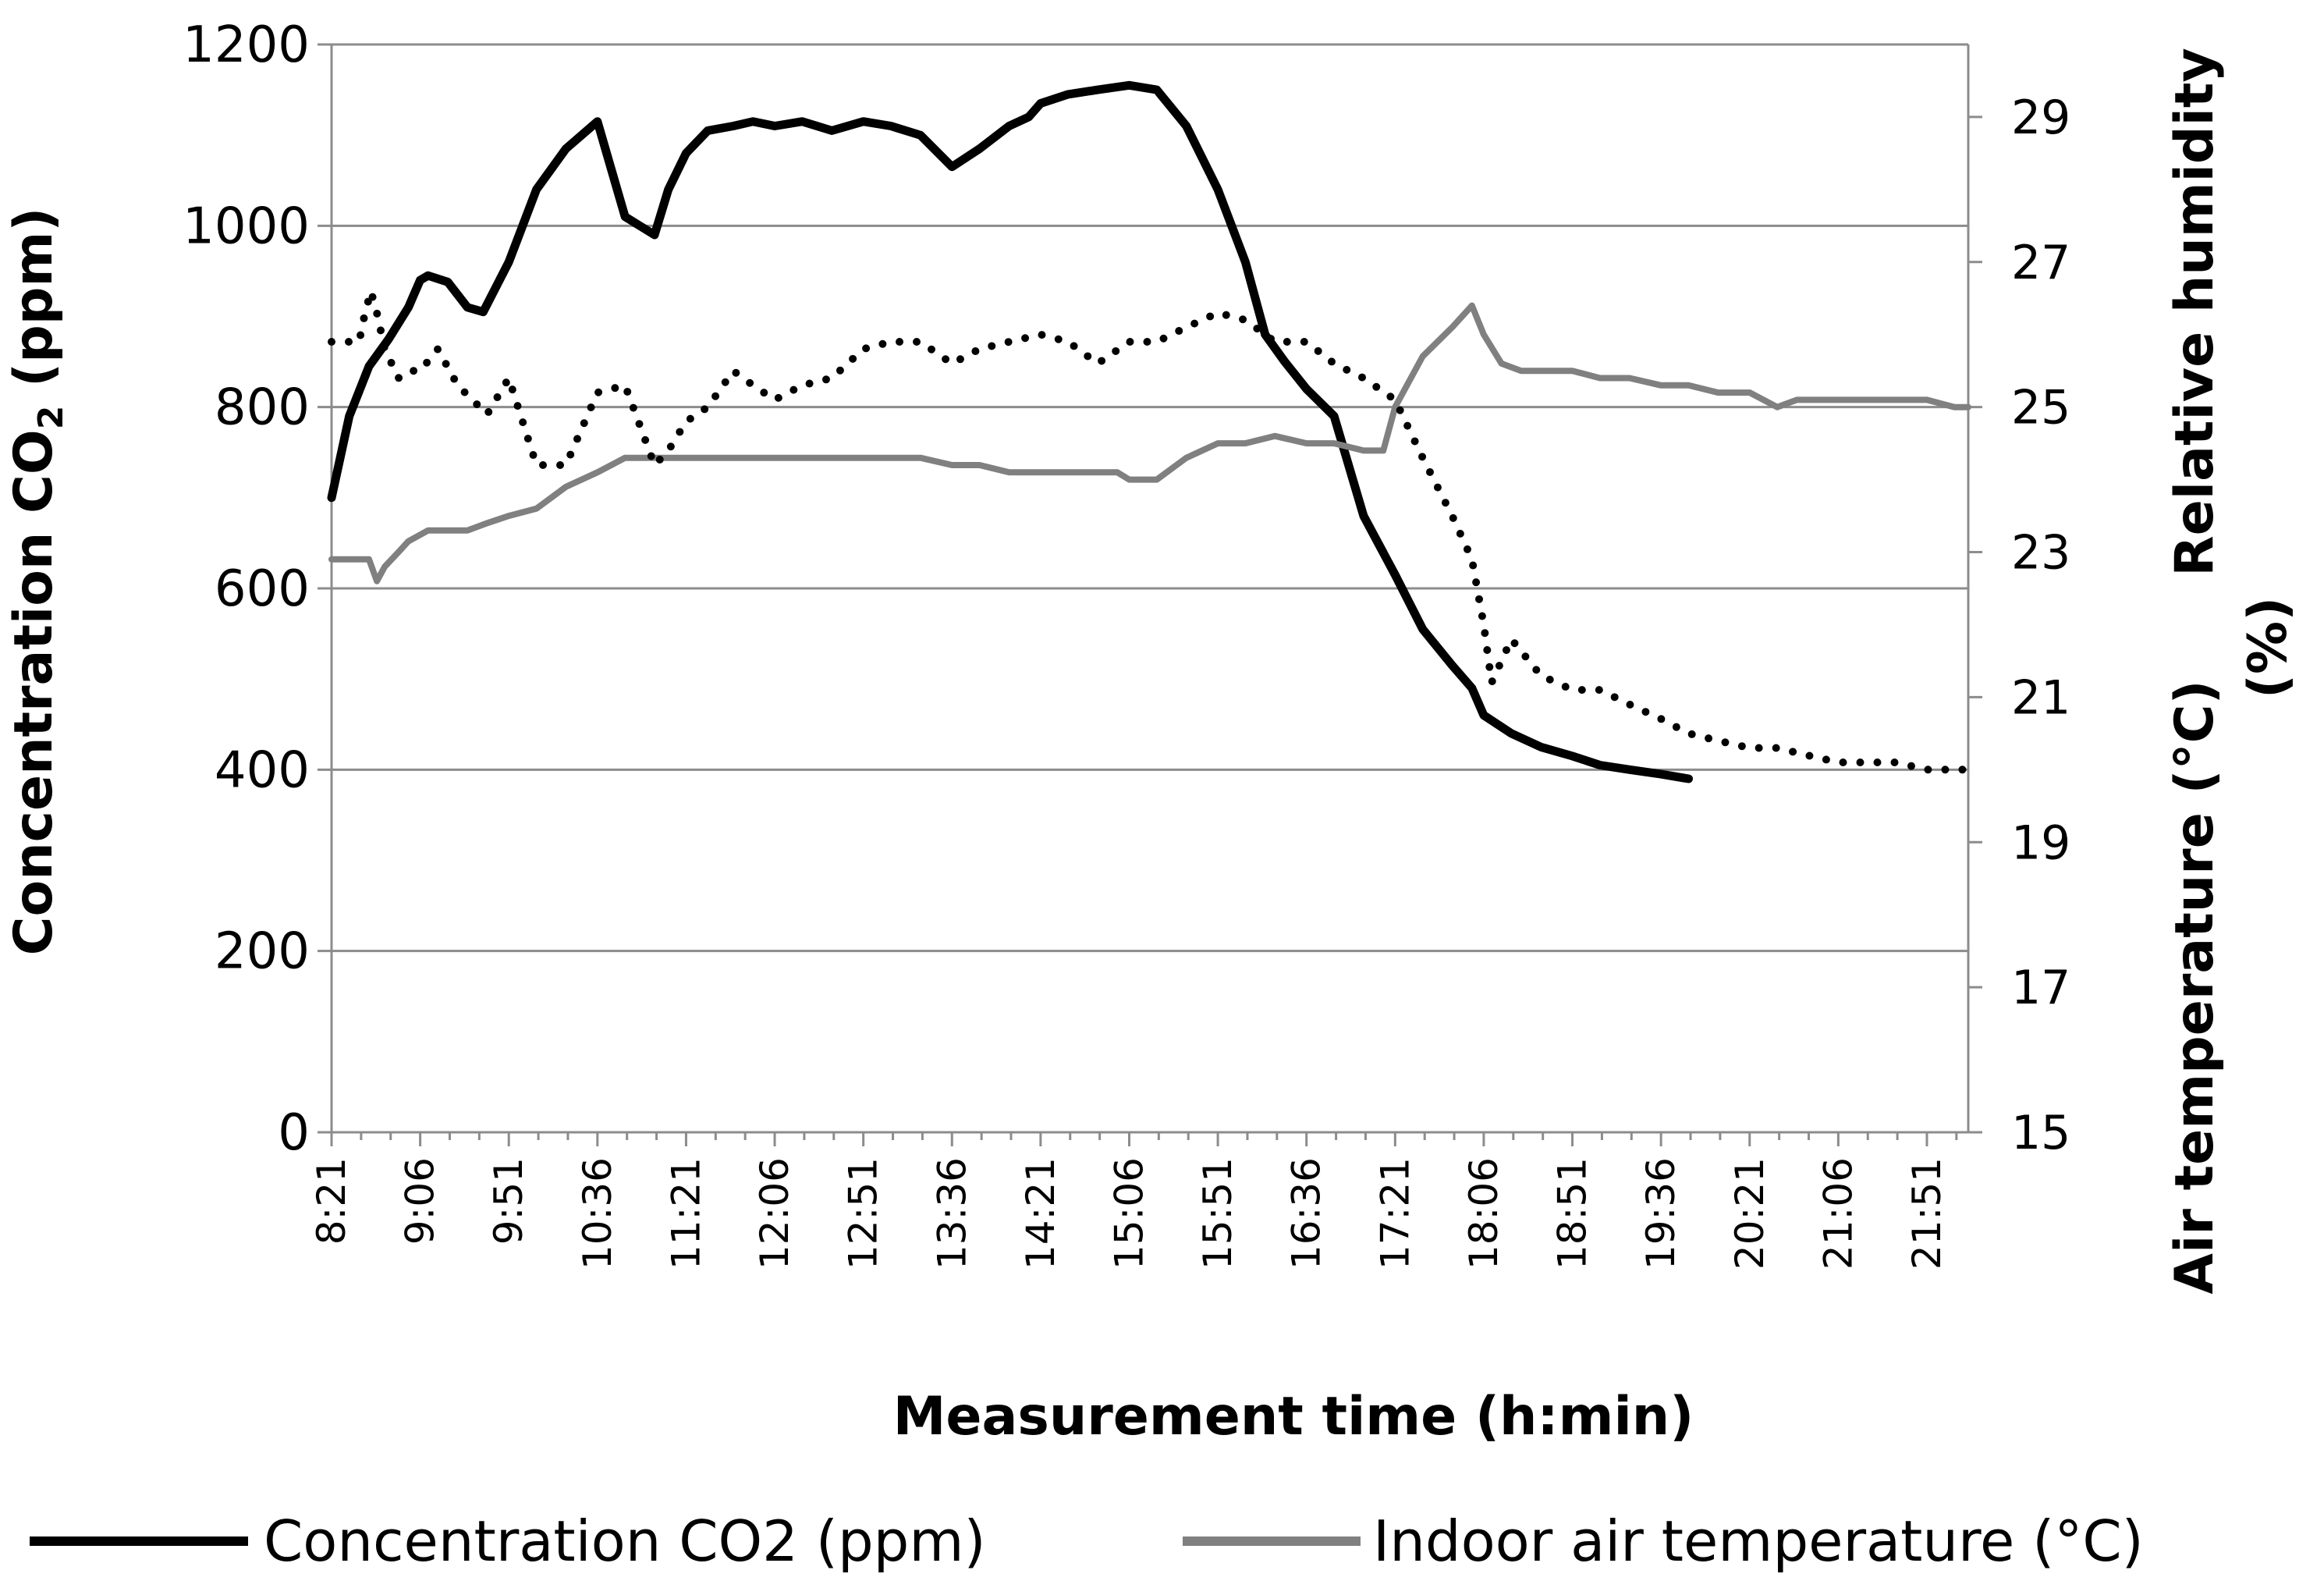 The image size is (2324, 1588). Describe the element at coordinates (1293, 1417) in the screenshot. I see `x-axis-title: Measurement time (h:min)` at that location.